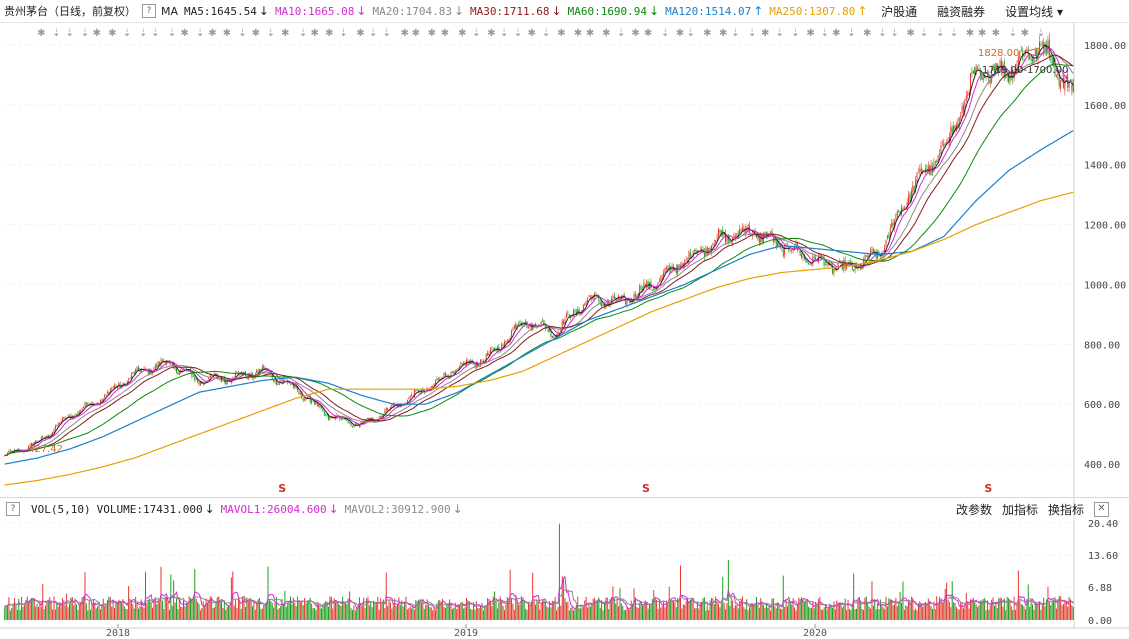 Image resolution: width=1129 pixels, height=639 pixels. What do you see at coordinates (973, 509) in the screenshot?
I see `edit-params-button: 改参数` at bounding box center [973, 509].